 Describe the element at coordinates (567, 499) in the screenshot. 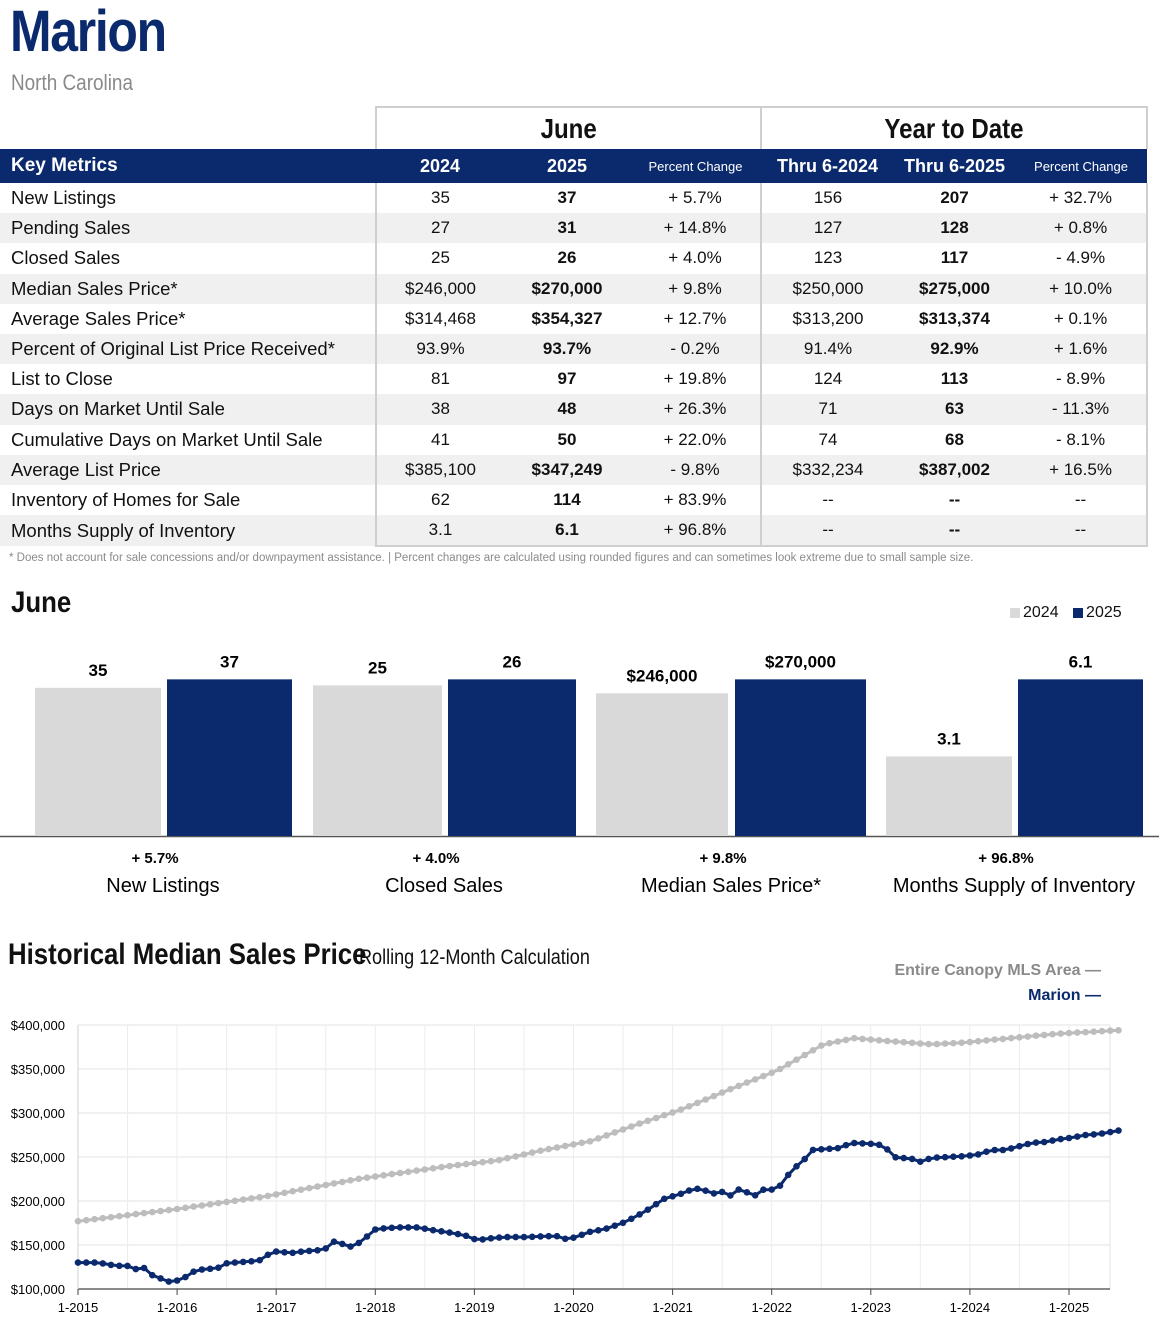

I see `metric-value: 114` at that location.